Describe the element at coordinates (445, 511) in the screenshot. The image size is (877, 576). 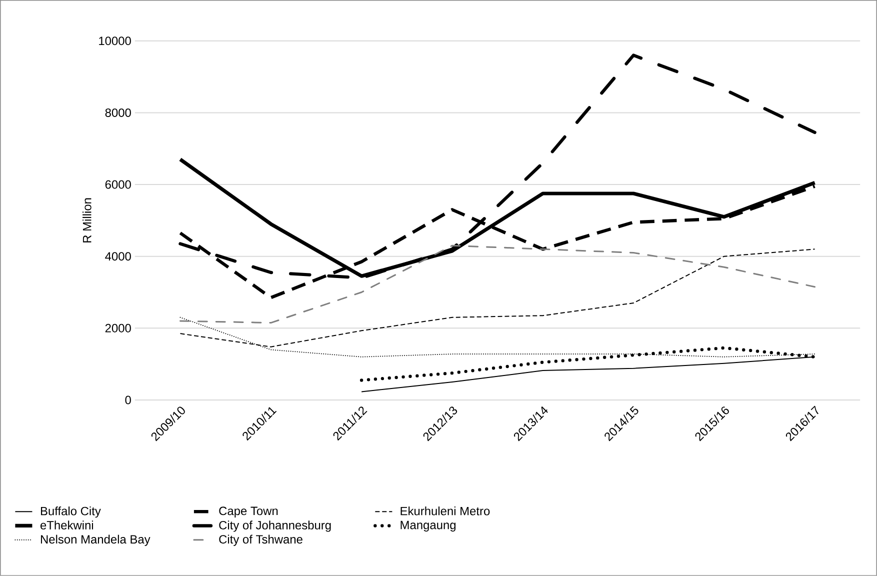
I see `legend-label: Ekurhuleni Metro` at that location.